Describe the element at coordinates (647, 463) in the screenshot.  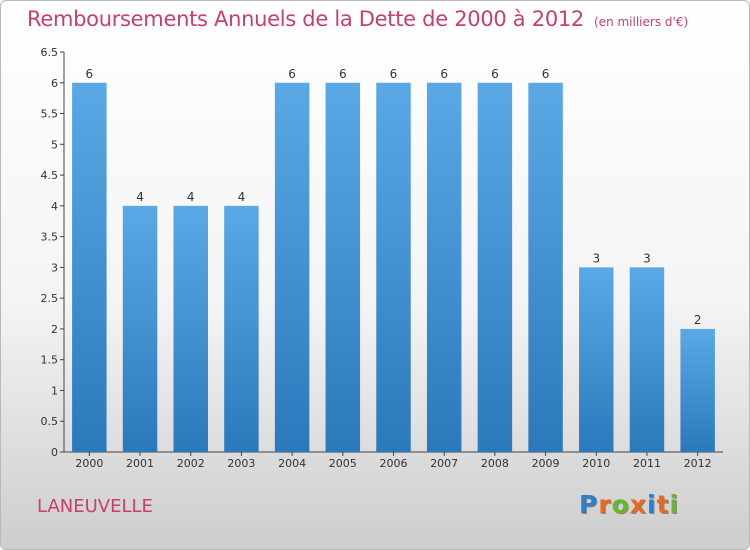
I see `x-tick-label: 2011` at that location.